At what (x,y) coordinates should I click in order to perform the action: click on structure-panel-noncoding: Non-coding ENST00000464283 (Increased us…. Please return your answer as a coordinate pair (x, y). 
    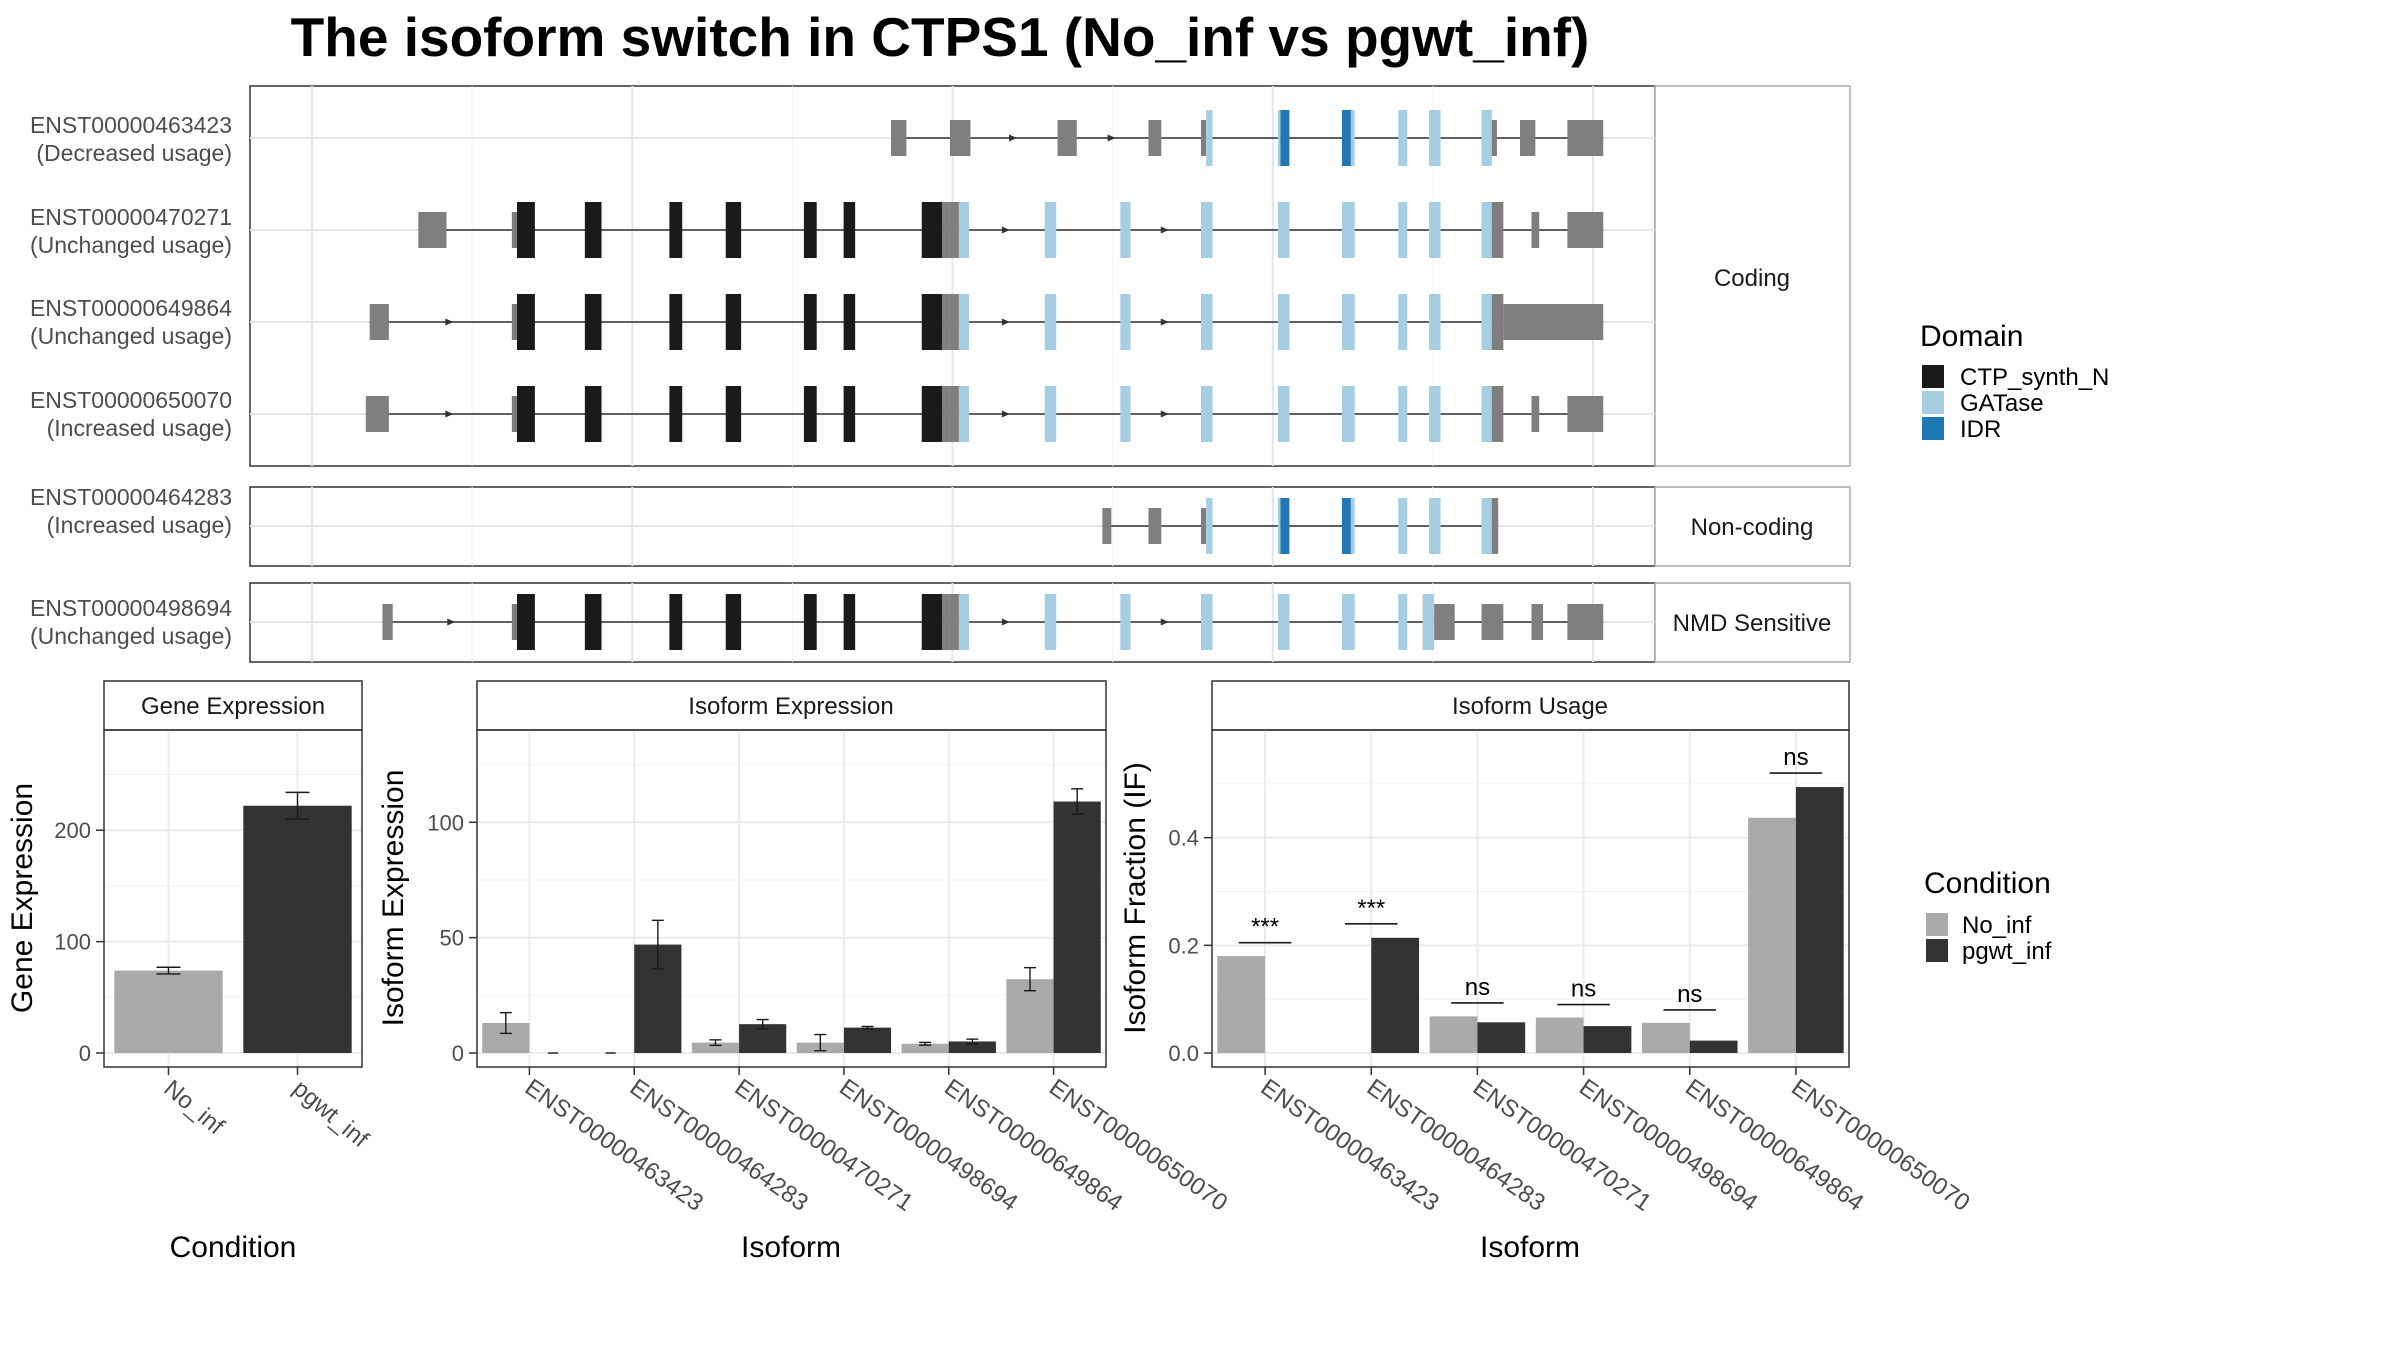
    Looking at the image, I should click on (940, 525).